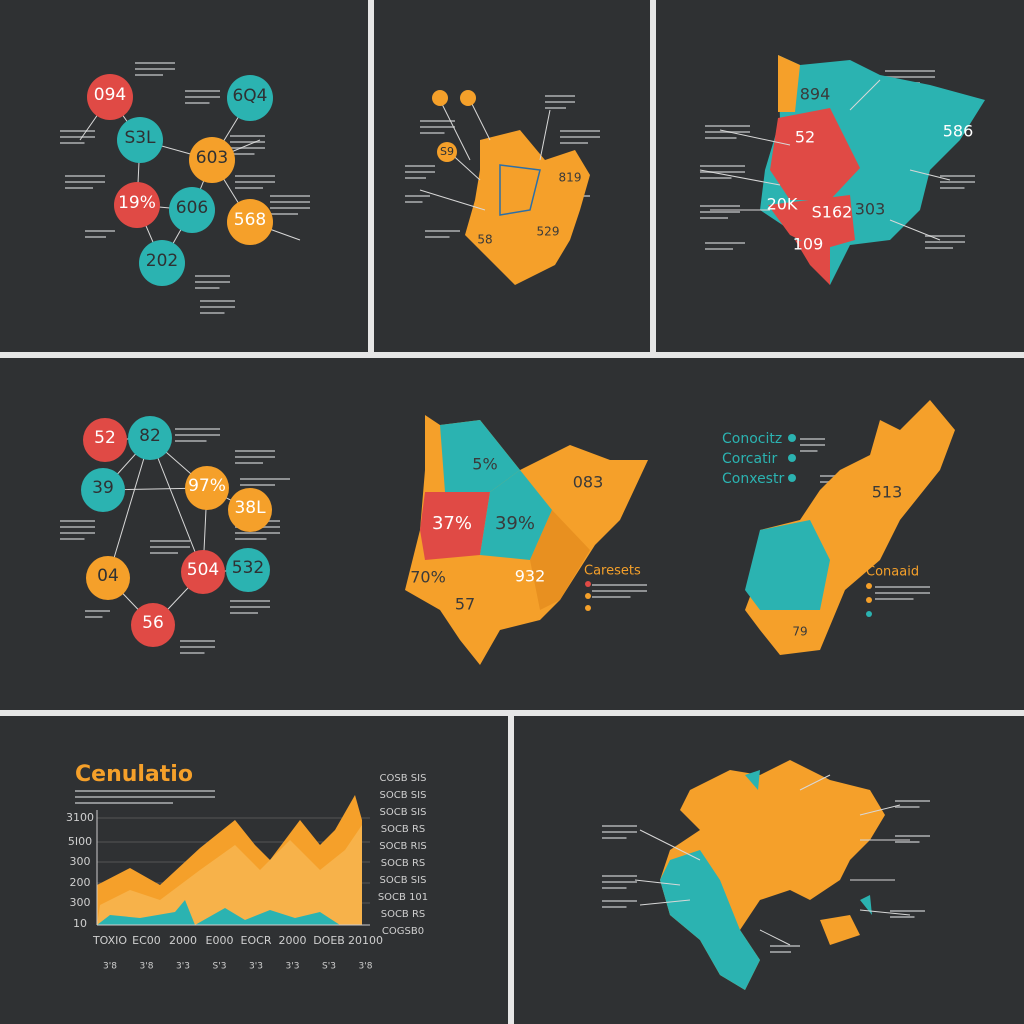  I want to click on circle-label: 606, so click(192, 208).